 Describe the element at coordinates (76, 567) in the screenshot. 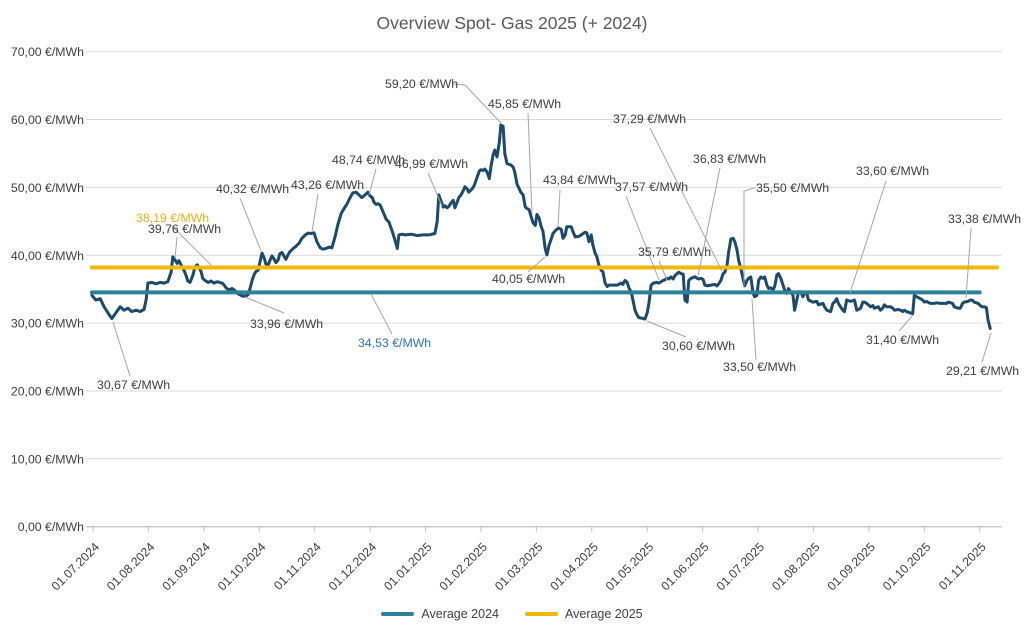

I see `x-axis-label: 01.07.2024` at that location.